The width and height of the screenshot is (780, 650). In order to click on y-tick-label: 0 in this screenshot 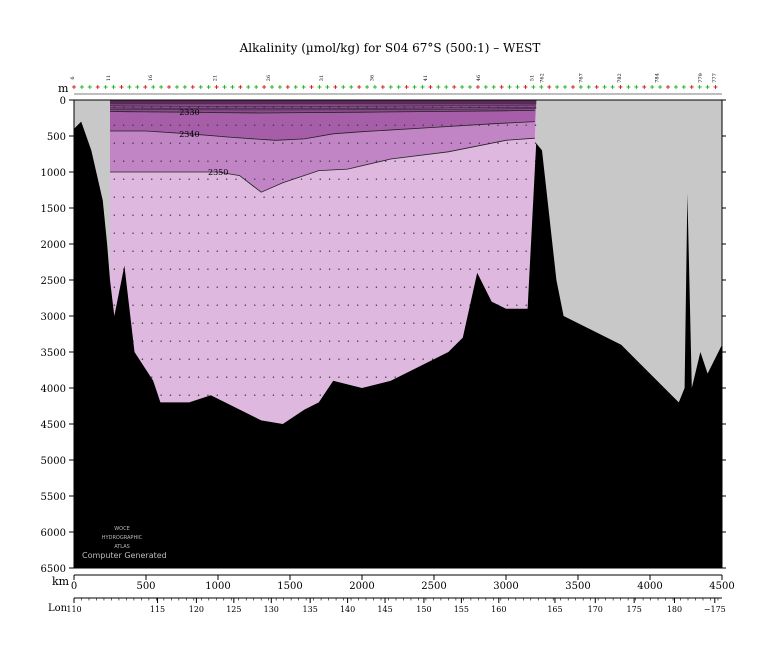, I will do `click(63, 101)`.